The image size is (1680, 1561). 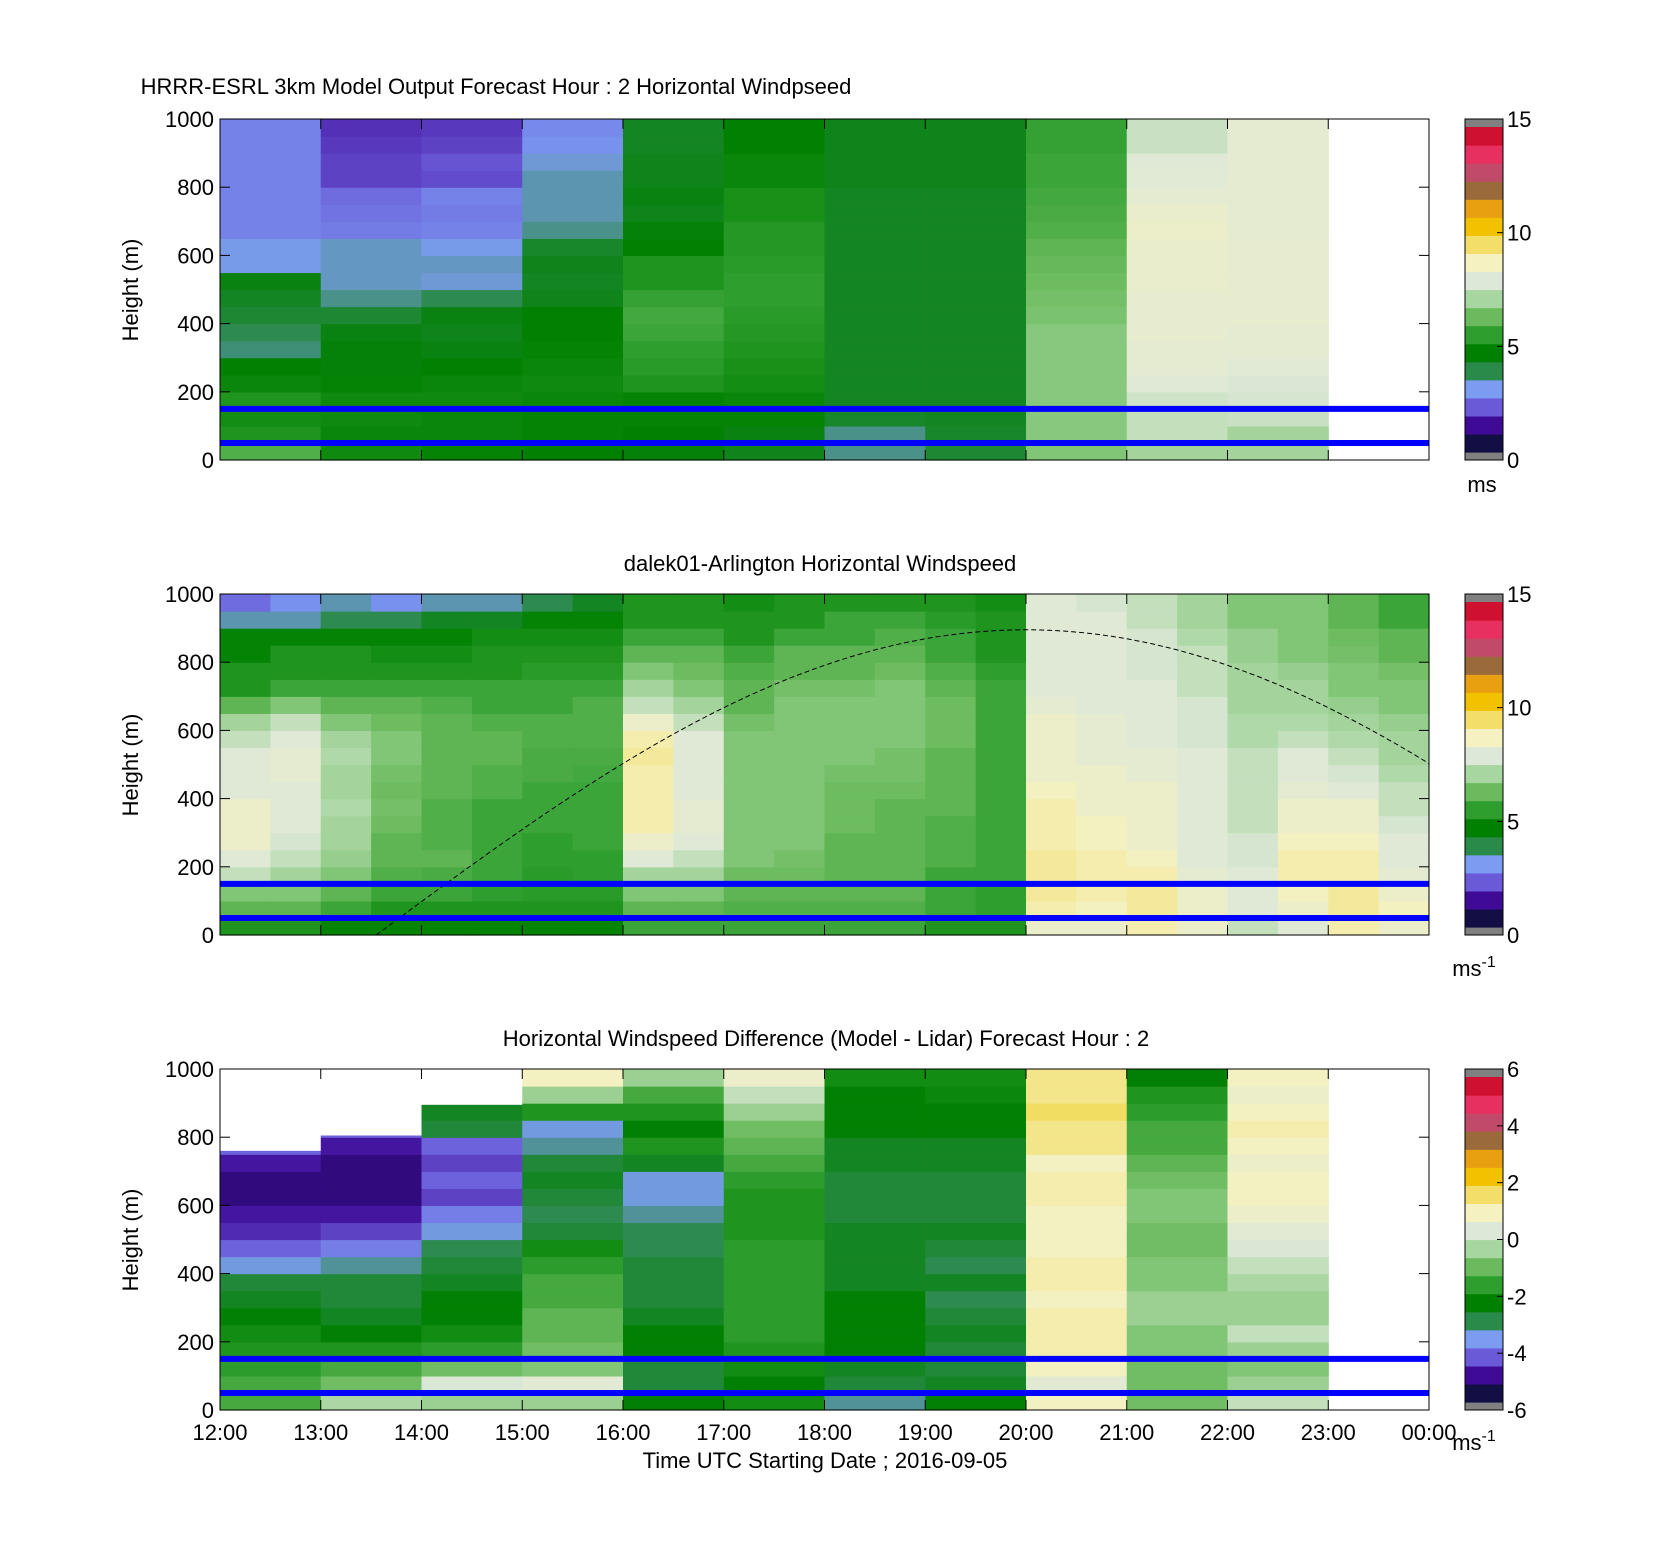 I want to click on difference-panel-colorbar-unit-exp: -1, so click(x=1489, y=1436).